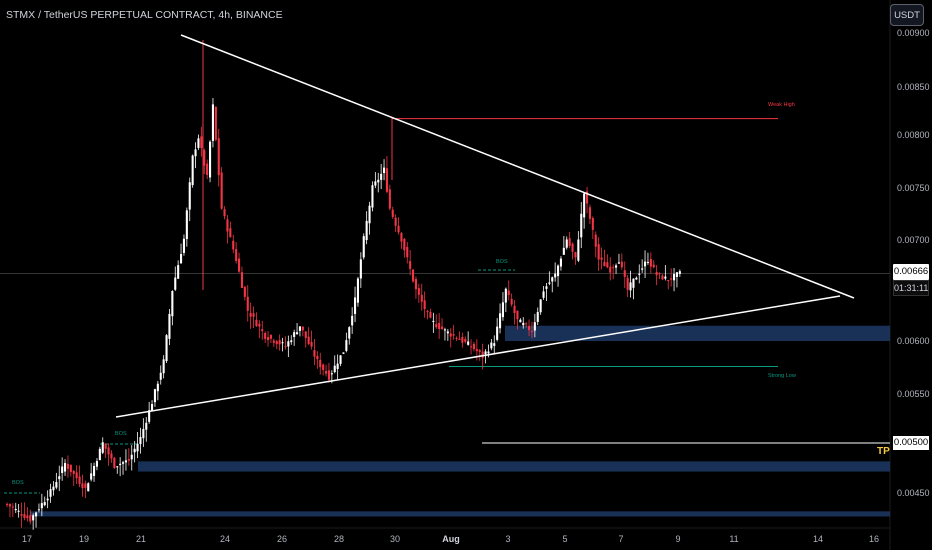 This screenshot has width=932, height=550. Describe the element at coordinates (907, 15) in the screenshot. I see `currency-button: USDT` at that location.